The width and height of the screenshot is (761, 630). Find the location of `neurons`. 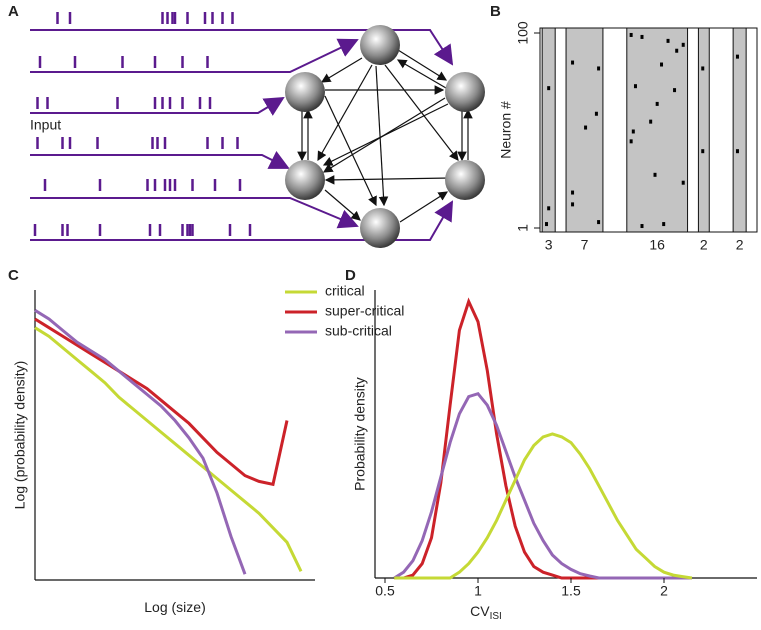

neurons is located at coordinates (385, 136).